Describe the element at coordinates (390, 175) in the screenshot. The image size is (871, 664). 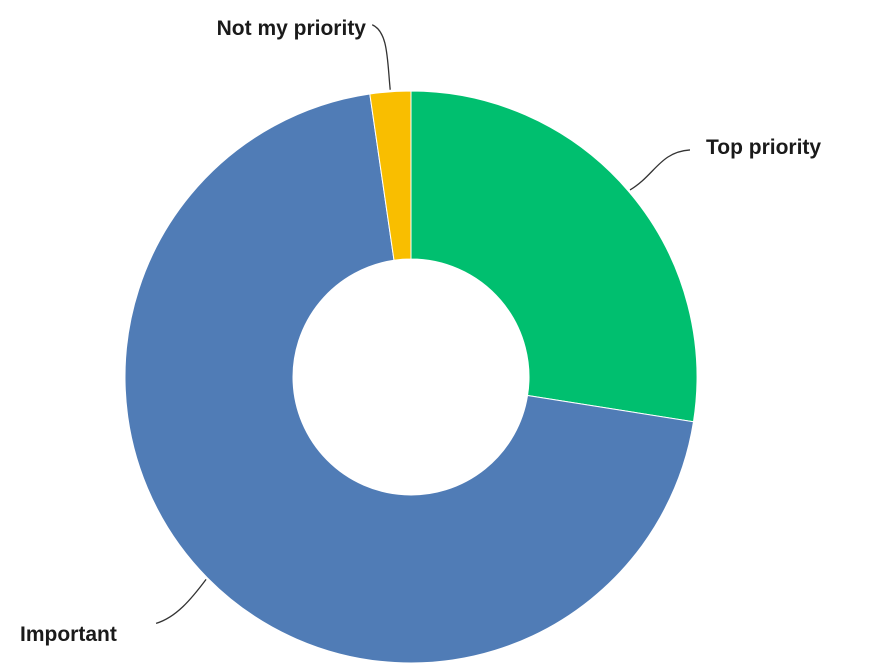
I see `slice-not-my-priority` at that location.